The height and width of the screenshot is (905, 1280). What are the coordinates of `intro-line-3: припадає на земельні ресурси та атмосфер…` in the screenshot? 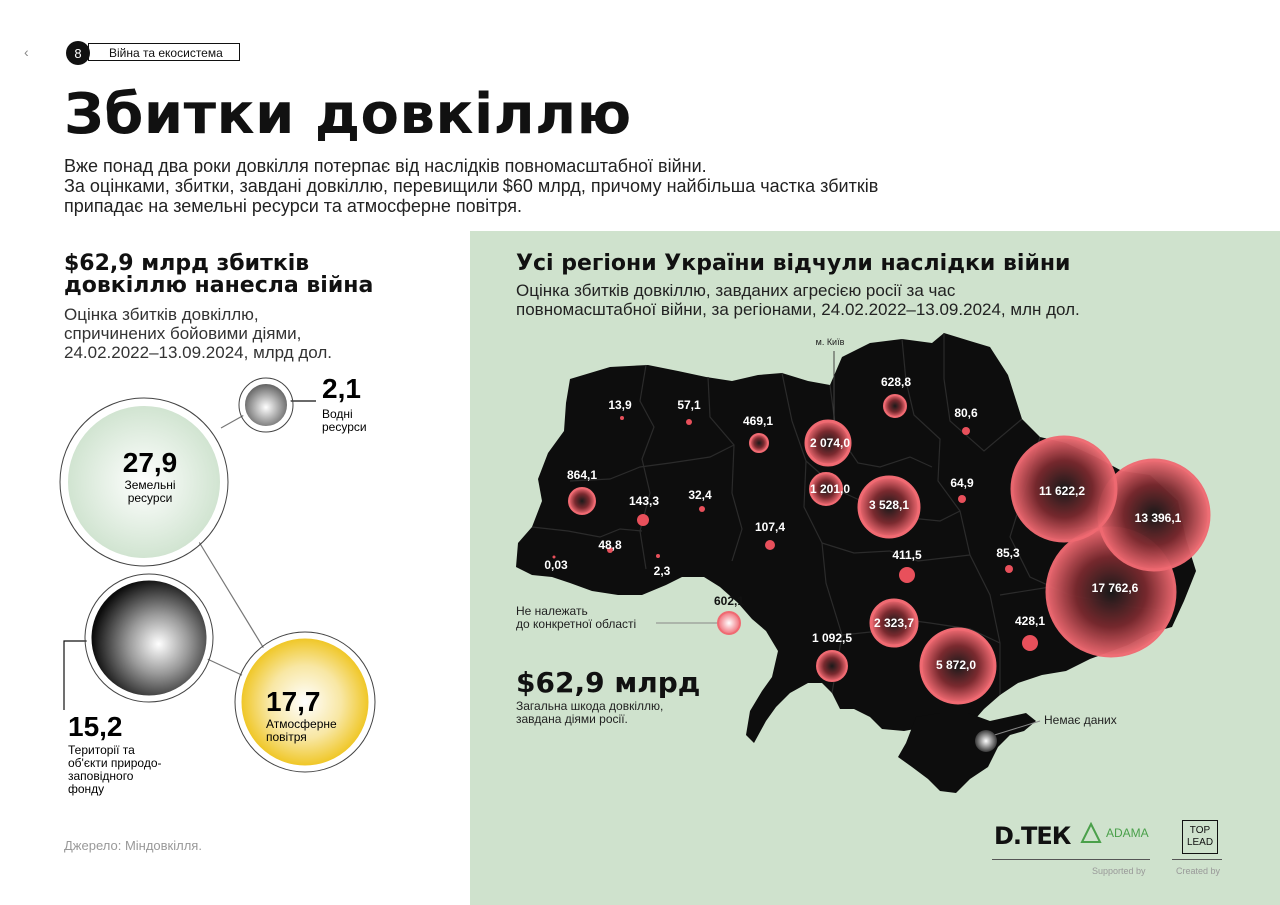 It's located at (293, 206).